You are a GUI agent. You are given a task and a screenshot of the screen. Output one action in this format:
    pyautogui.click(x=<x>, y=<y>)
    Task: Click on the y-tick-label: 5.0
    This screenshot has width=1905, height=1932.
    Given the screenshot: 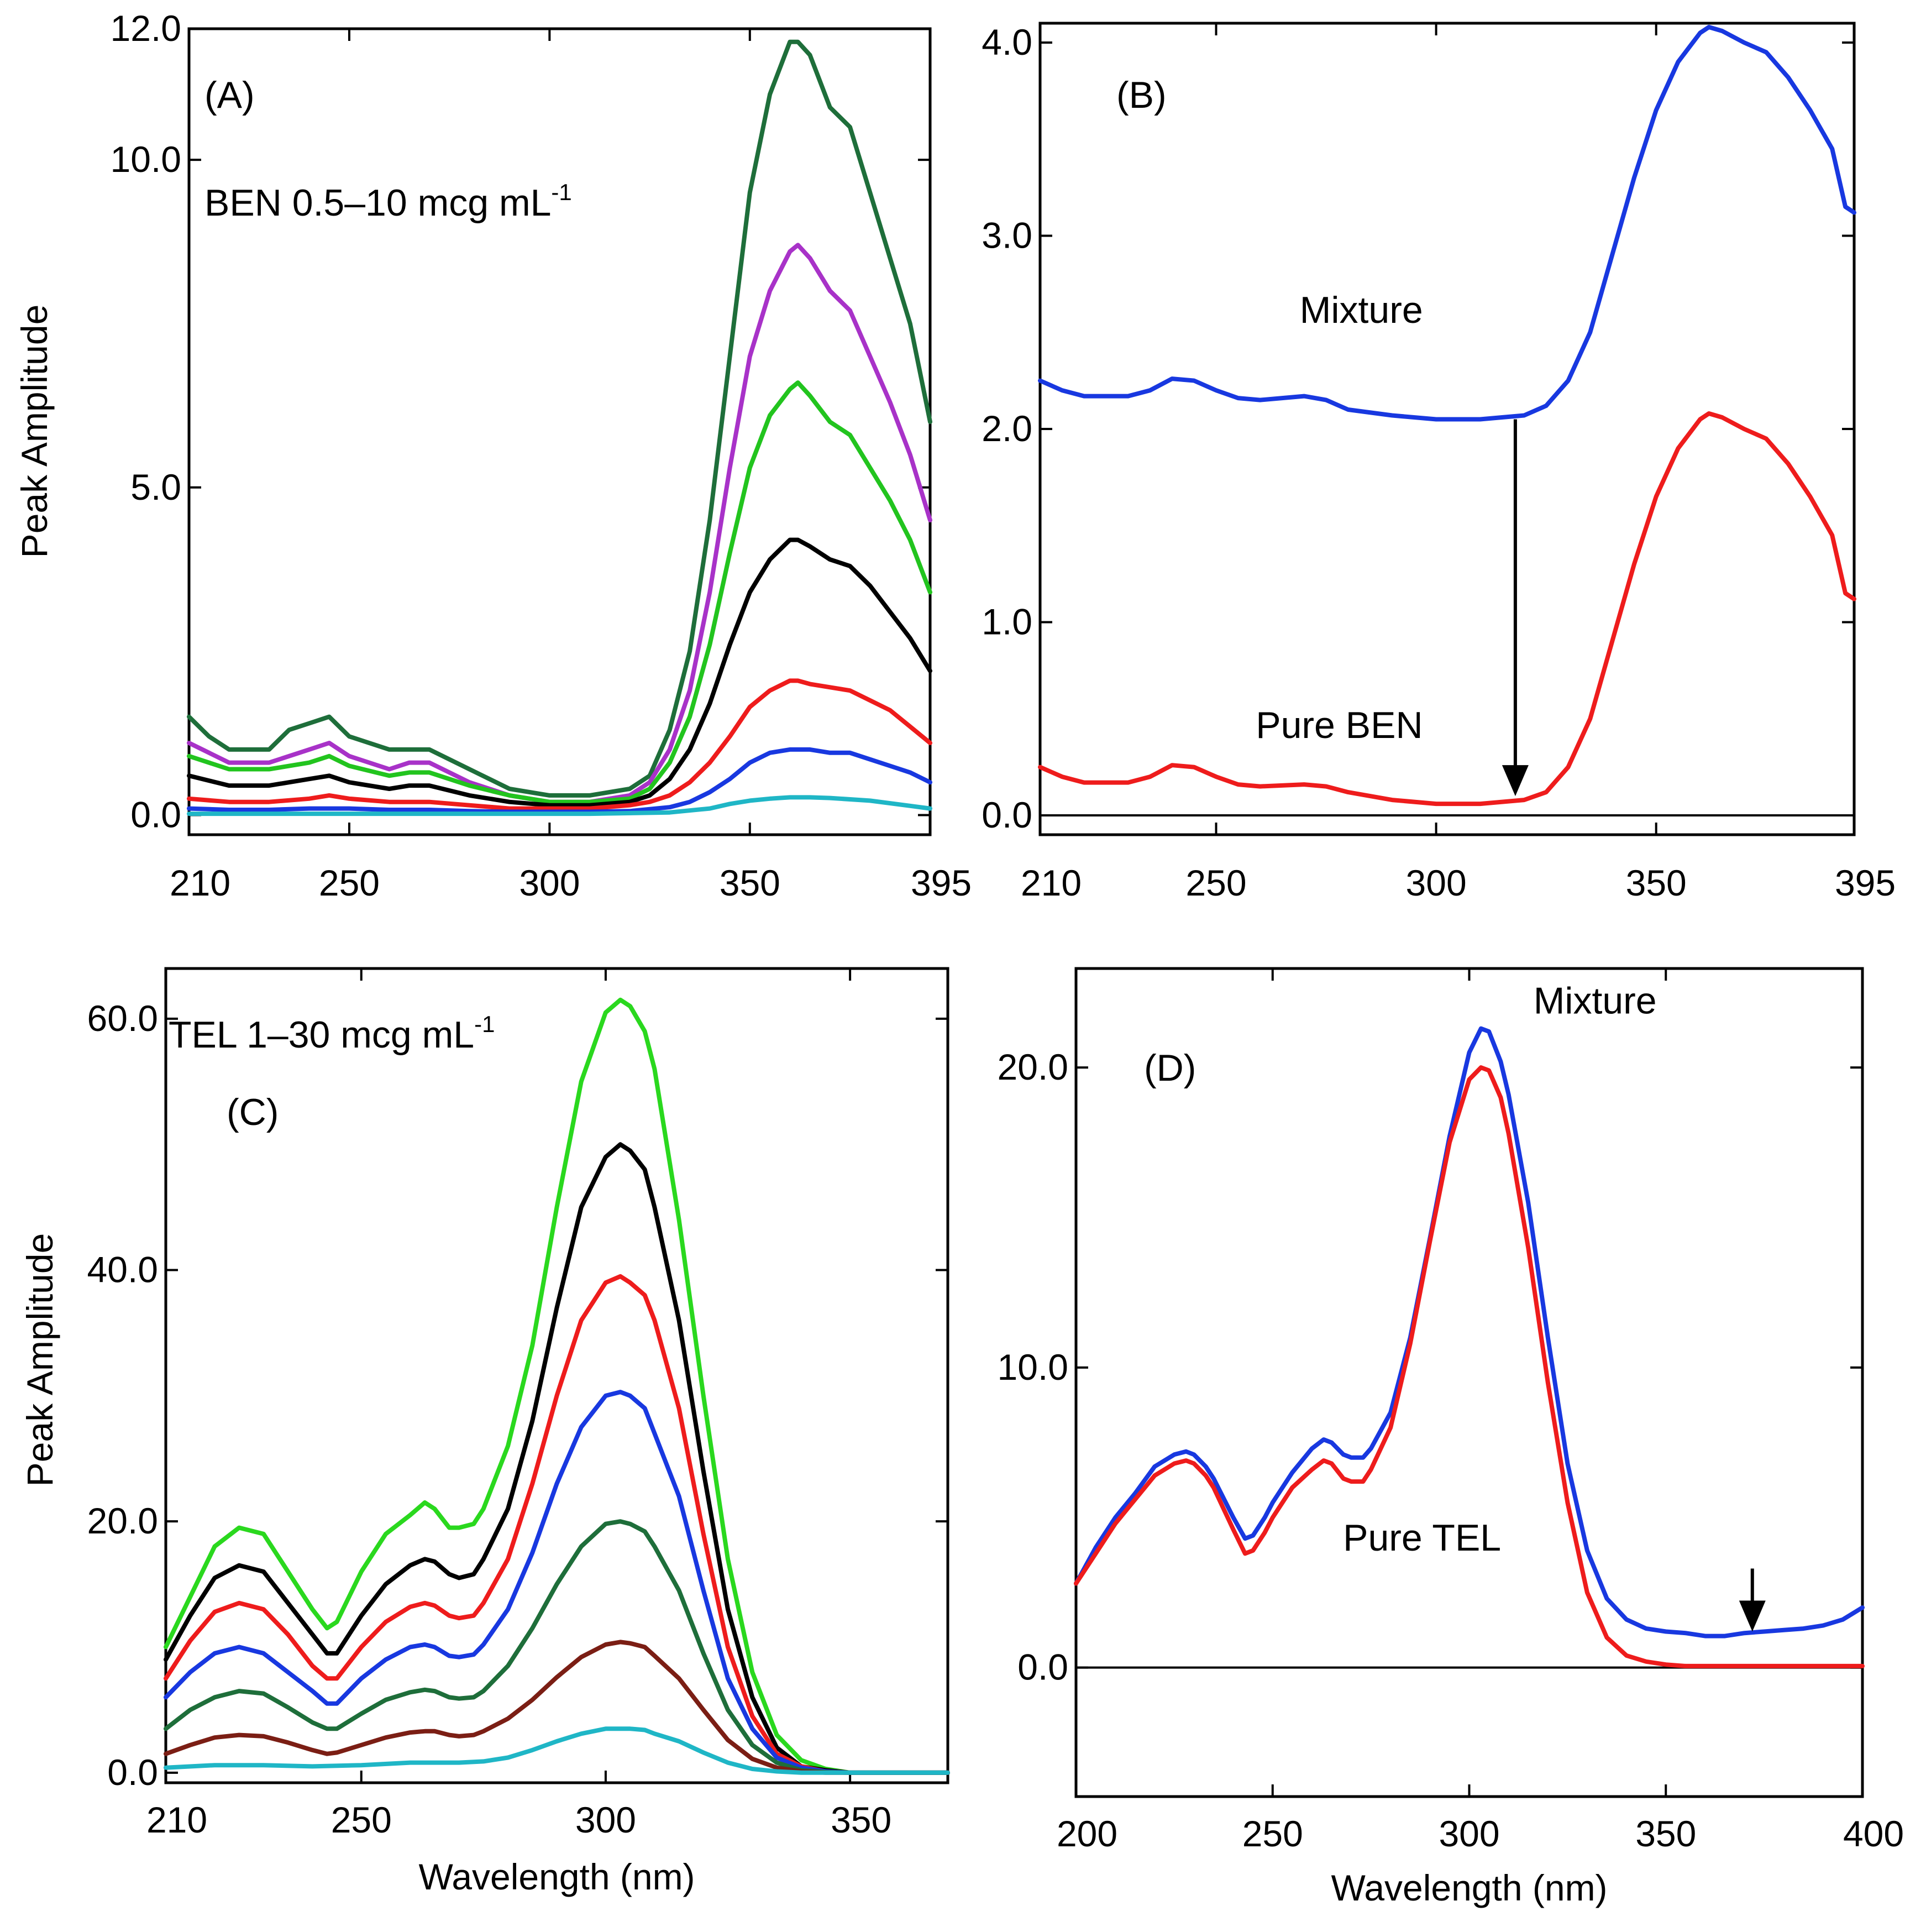 What is the action you would take?
    pyautogui.click(x=155, y=487)
    